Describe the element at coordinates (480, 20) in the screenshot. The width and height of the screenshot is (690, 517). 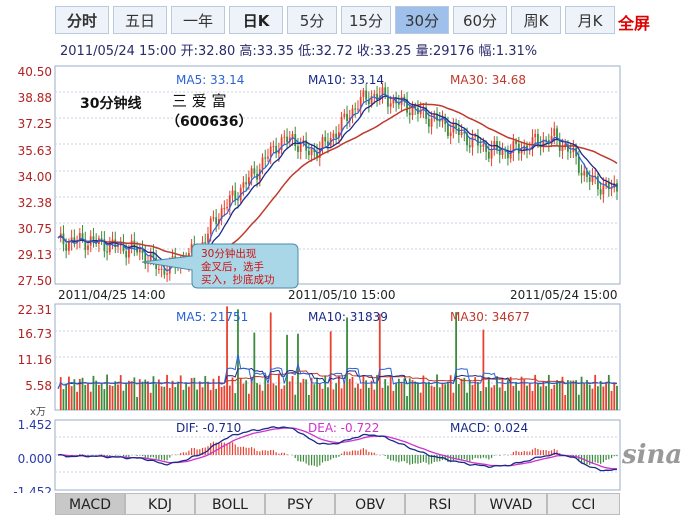
I see `tab-60min: 60分` at that location.